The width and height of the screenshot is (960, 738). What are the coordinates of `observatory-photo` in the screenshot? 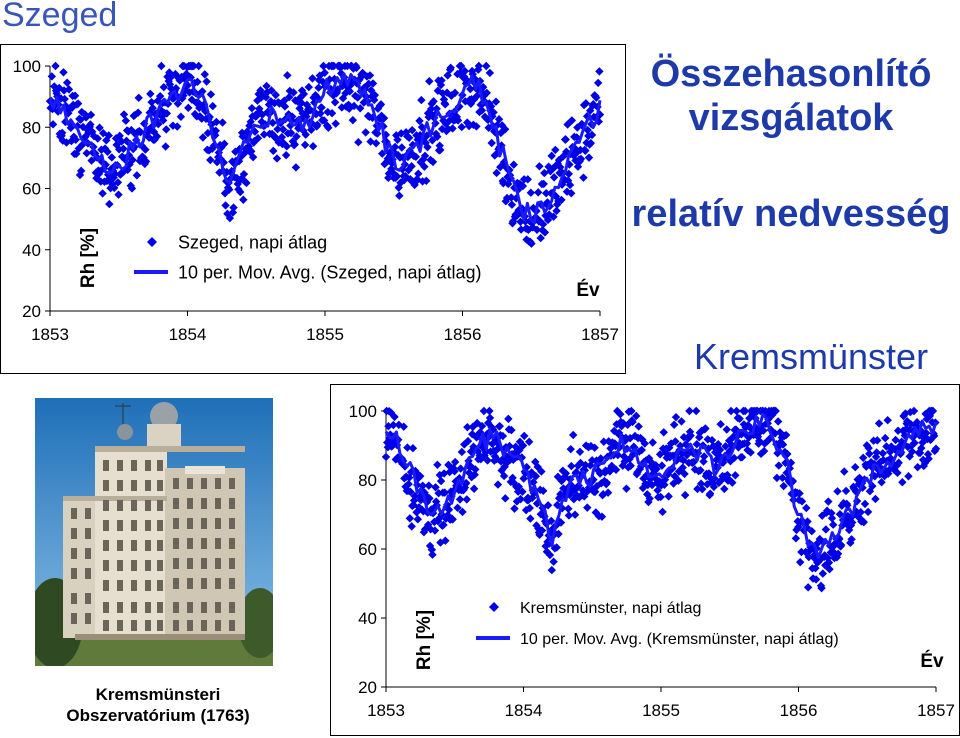 It's located at (154, 532).